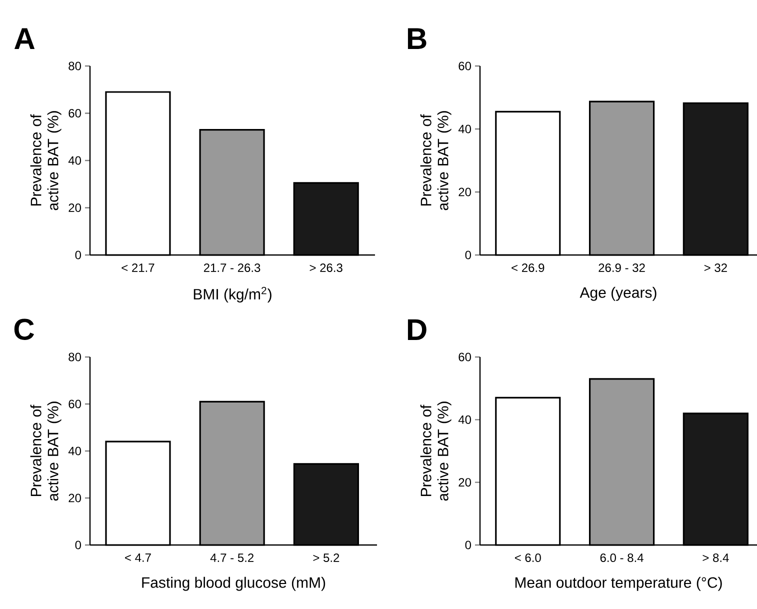 This screenshot has height=609, width=757. Describe the element at coordinates (622, 558) in the screenshot. I see `x-tick-label: 6.0 - 8.4` at that location.